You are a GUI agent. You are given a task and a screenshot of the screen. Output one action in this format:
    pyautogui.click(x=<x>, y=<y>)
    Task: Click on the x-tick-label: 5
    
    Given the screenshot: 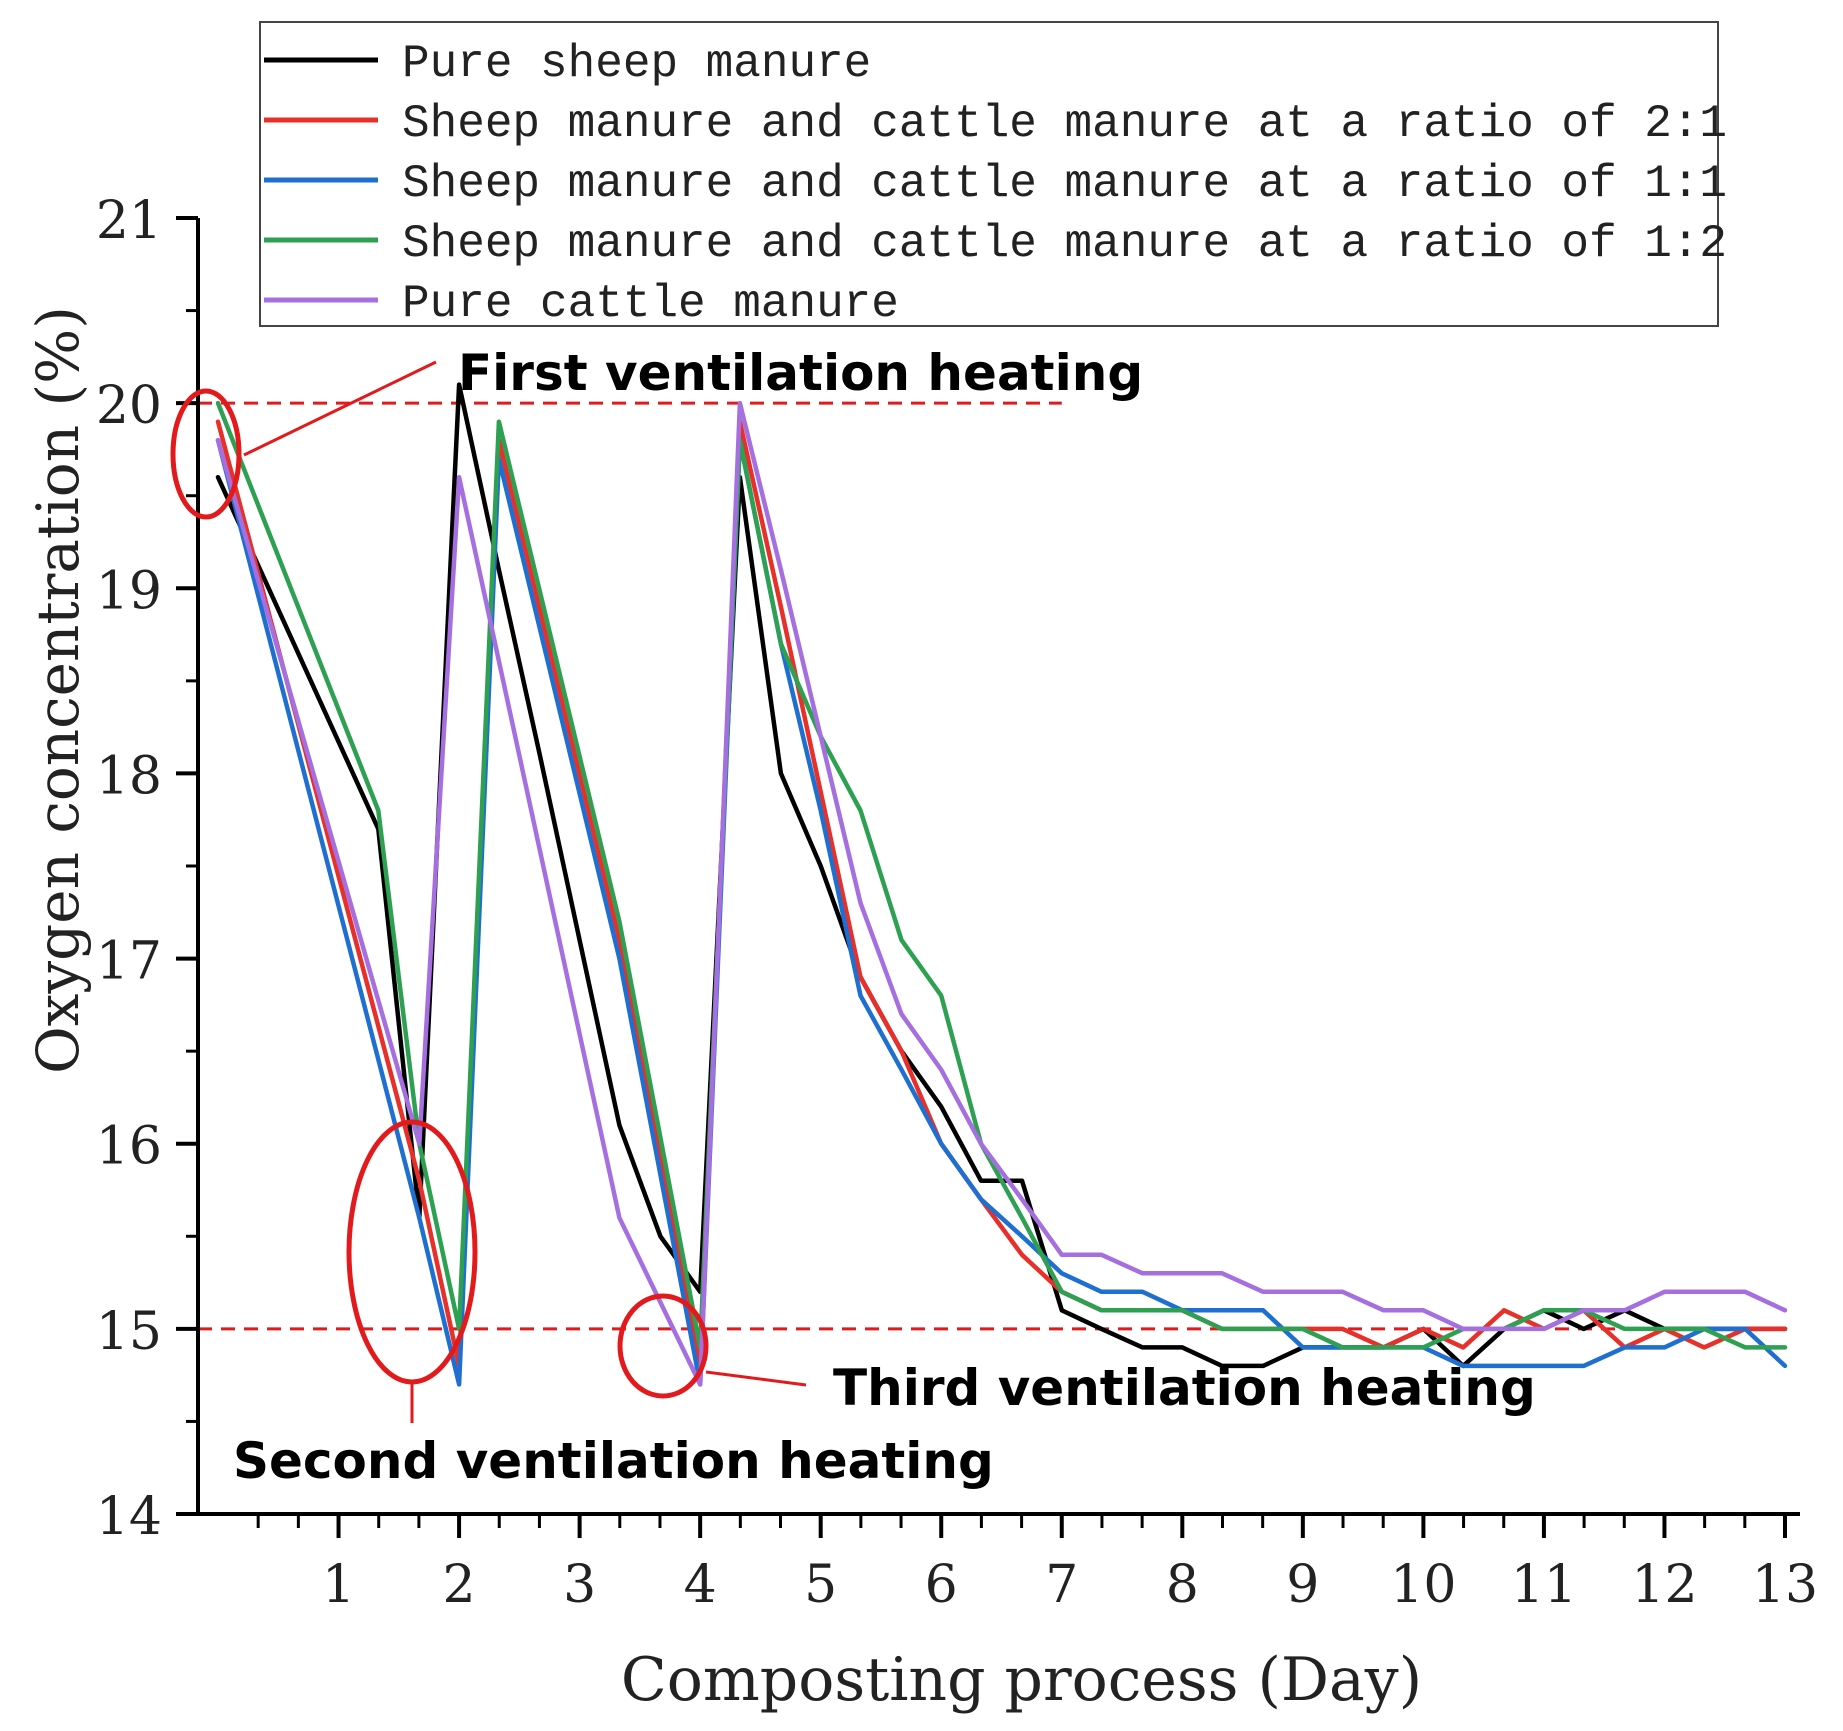 What is the action you would take?
    pyautogui.click(x=820, y=1585)
    